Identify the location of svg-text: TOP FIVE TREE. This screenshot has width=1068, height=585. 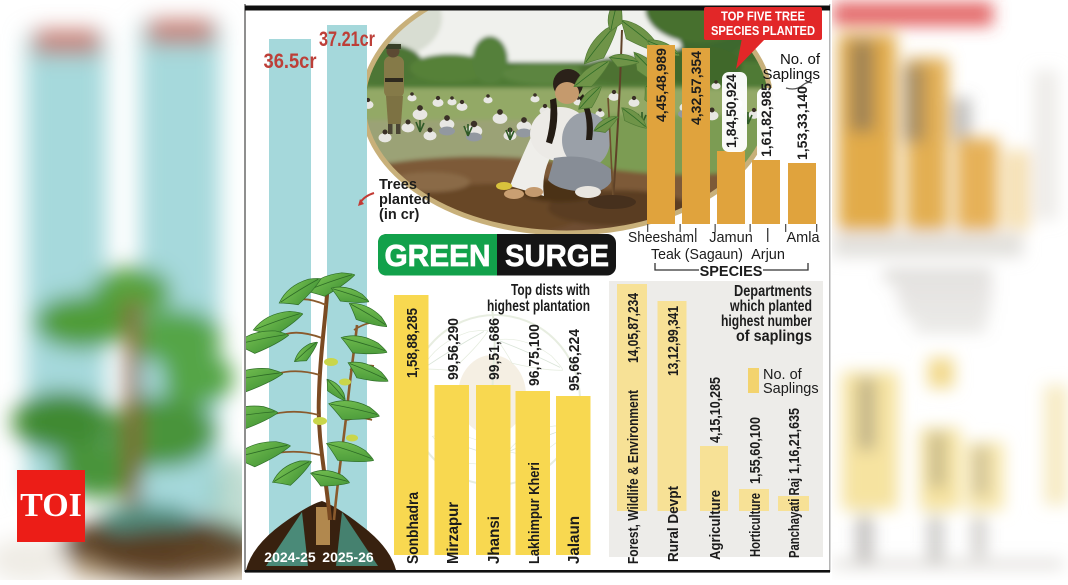
(763, 17).